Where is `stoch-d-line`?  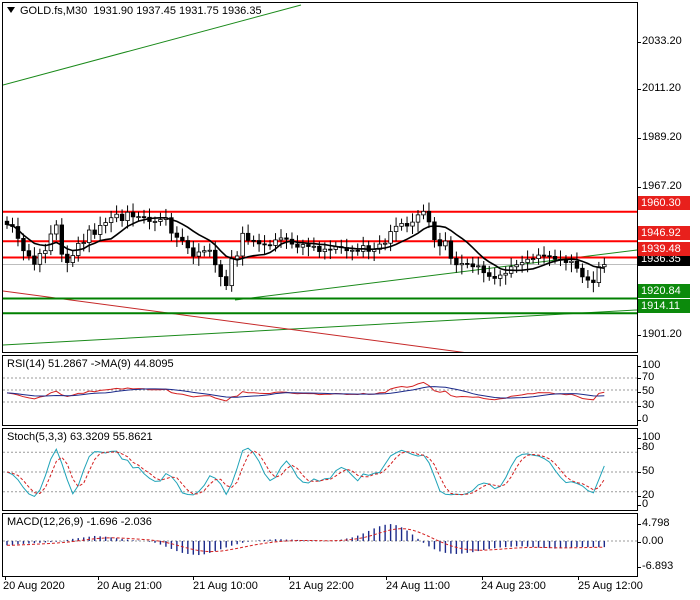
stoch-d-line is located at coordinates (305, 472).